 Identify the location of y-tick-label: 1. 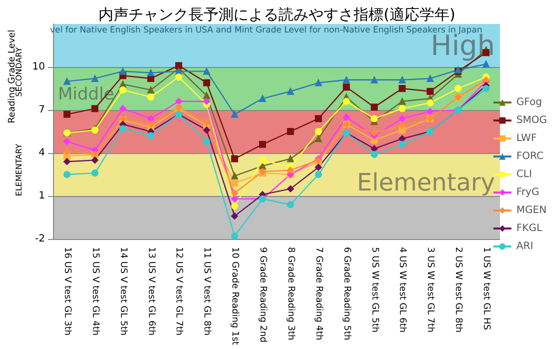
(41, 196).